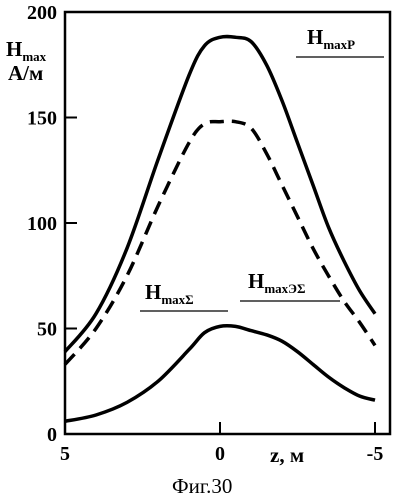 This screenshot has width=400, height=500. What do you see at coordinates (65, 454) in the screenshot?
I see `x-tick-label: 5` at bounding box center [65, 454].